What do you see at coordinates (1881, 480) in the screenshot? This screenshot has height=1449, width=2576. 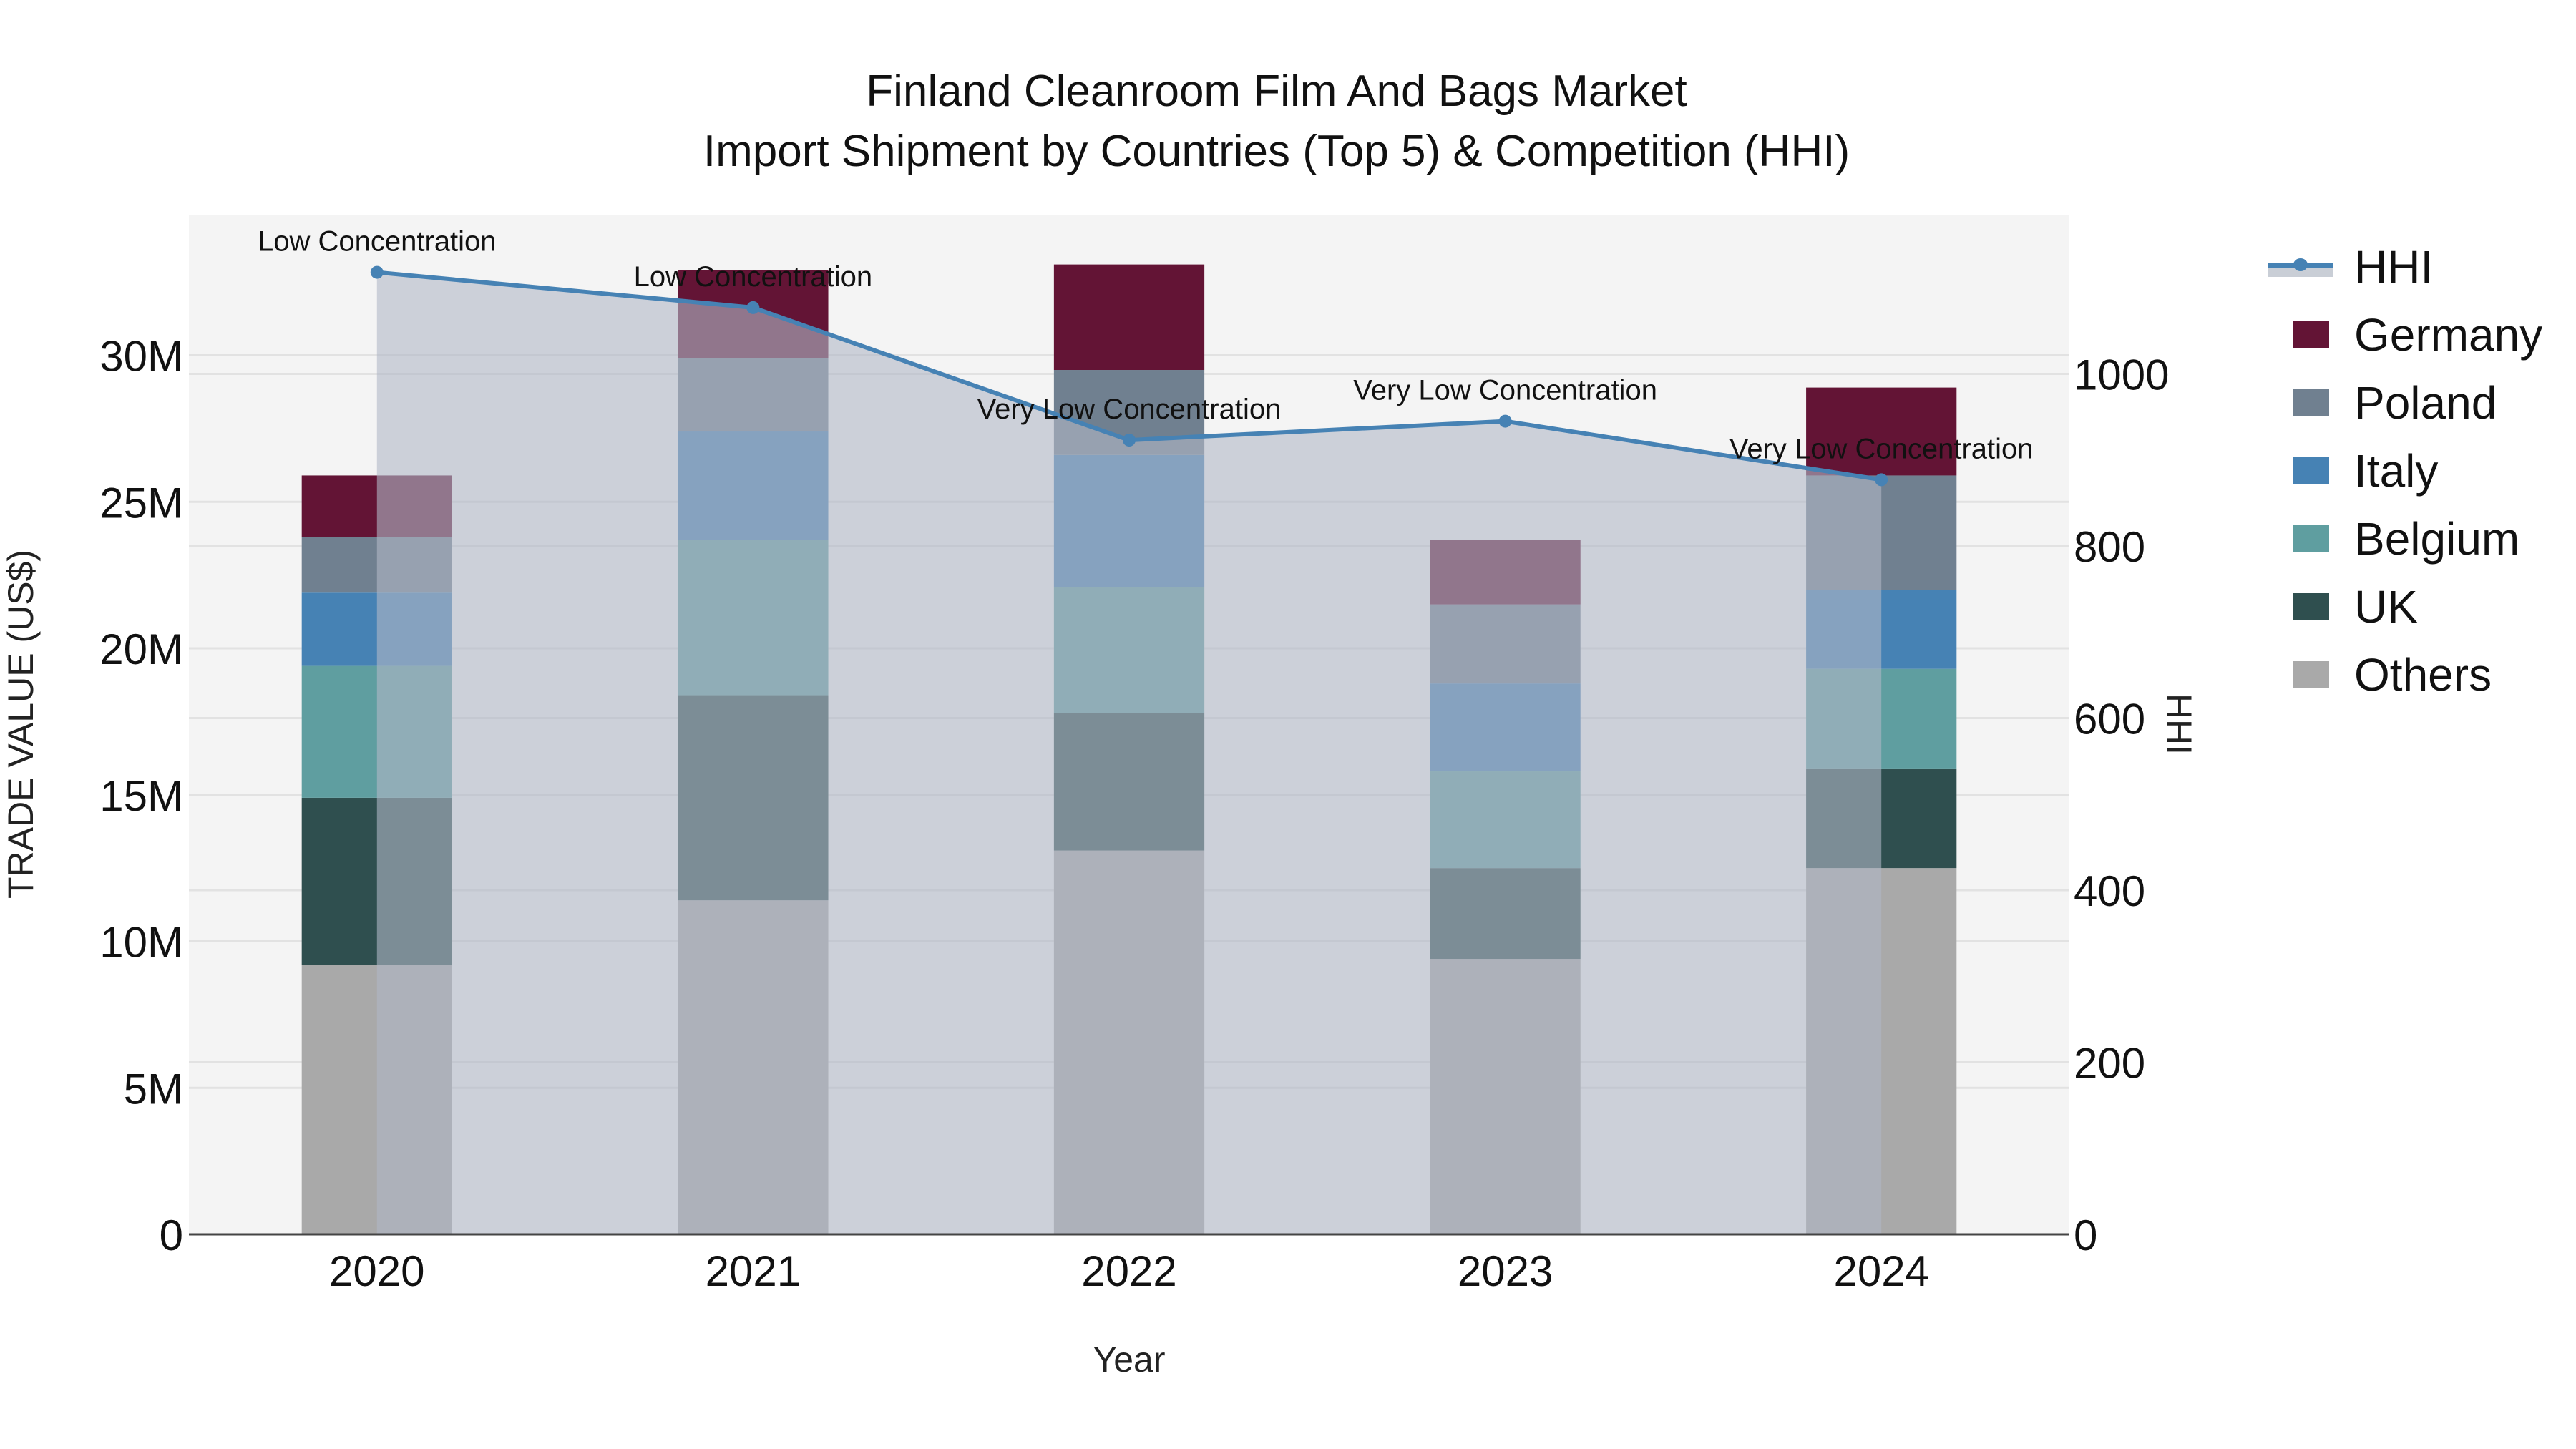 I see `hhi-point-2024` at bounding box center [1881, 480].